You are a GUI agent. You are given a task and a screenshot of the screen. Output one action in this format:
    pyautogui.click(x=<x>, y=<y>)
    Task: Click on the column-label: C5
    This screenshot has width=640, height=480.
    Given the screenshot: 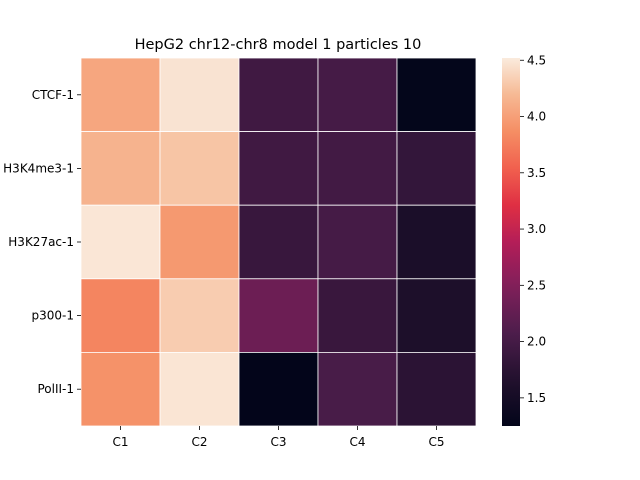 What is the action you would take?
    pyautogui.click(x=436, y=442)
    